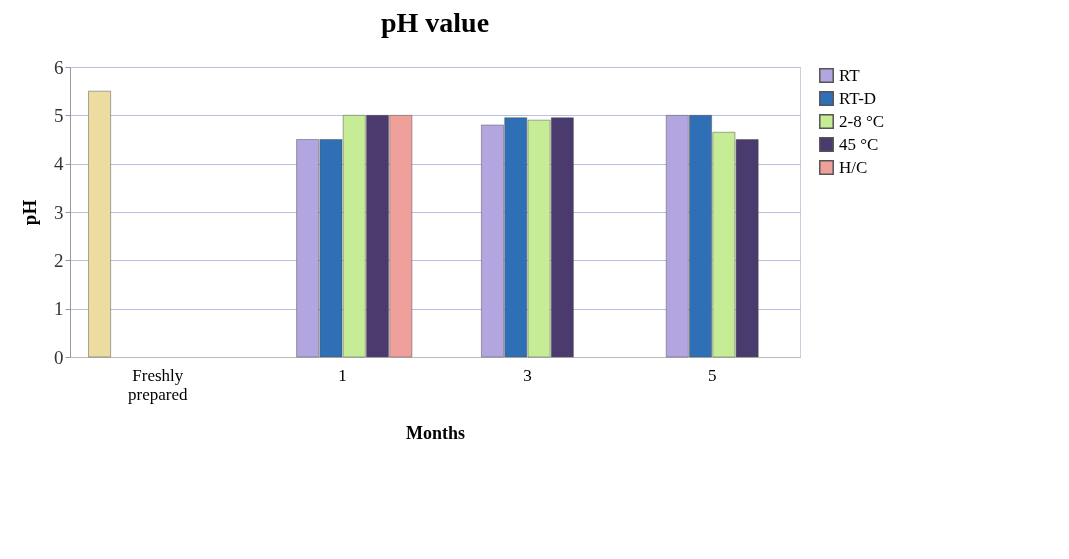 The image size is (1069, 559). Describe the element at coordinates (29, 212) in the screenshot. I see `y-axis-title: pH` at that location.